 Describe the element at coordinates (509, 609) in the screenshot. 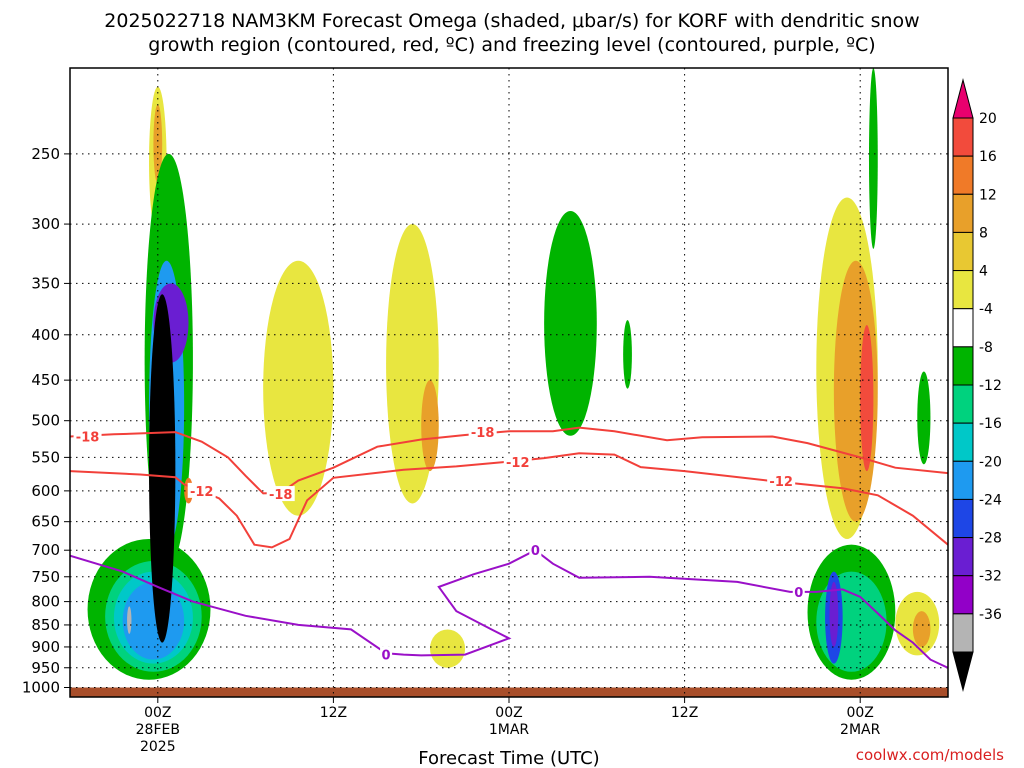

I see `contour-purple-zero` at that location.